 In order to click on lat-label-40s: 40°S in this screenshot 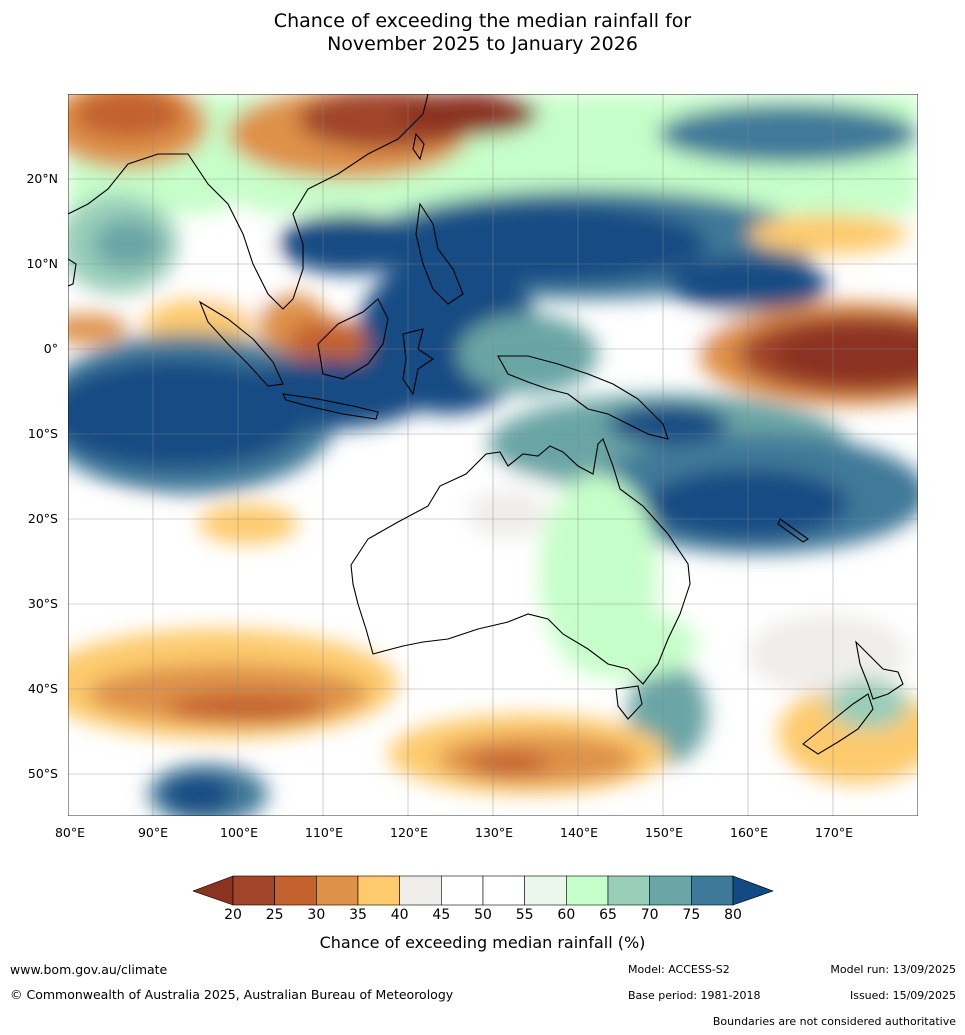, I will do `click(42, 688)`.